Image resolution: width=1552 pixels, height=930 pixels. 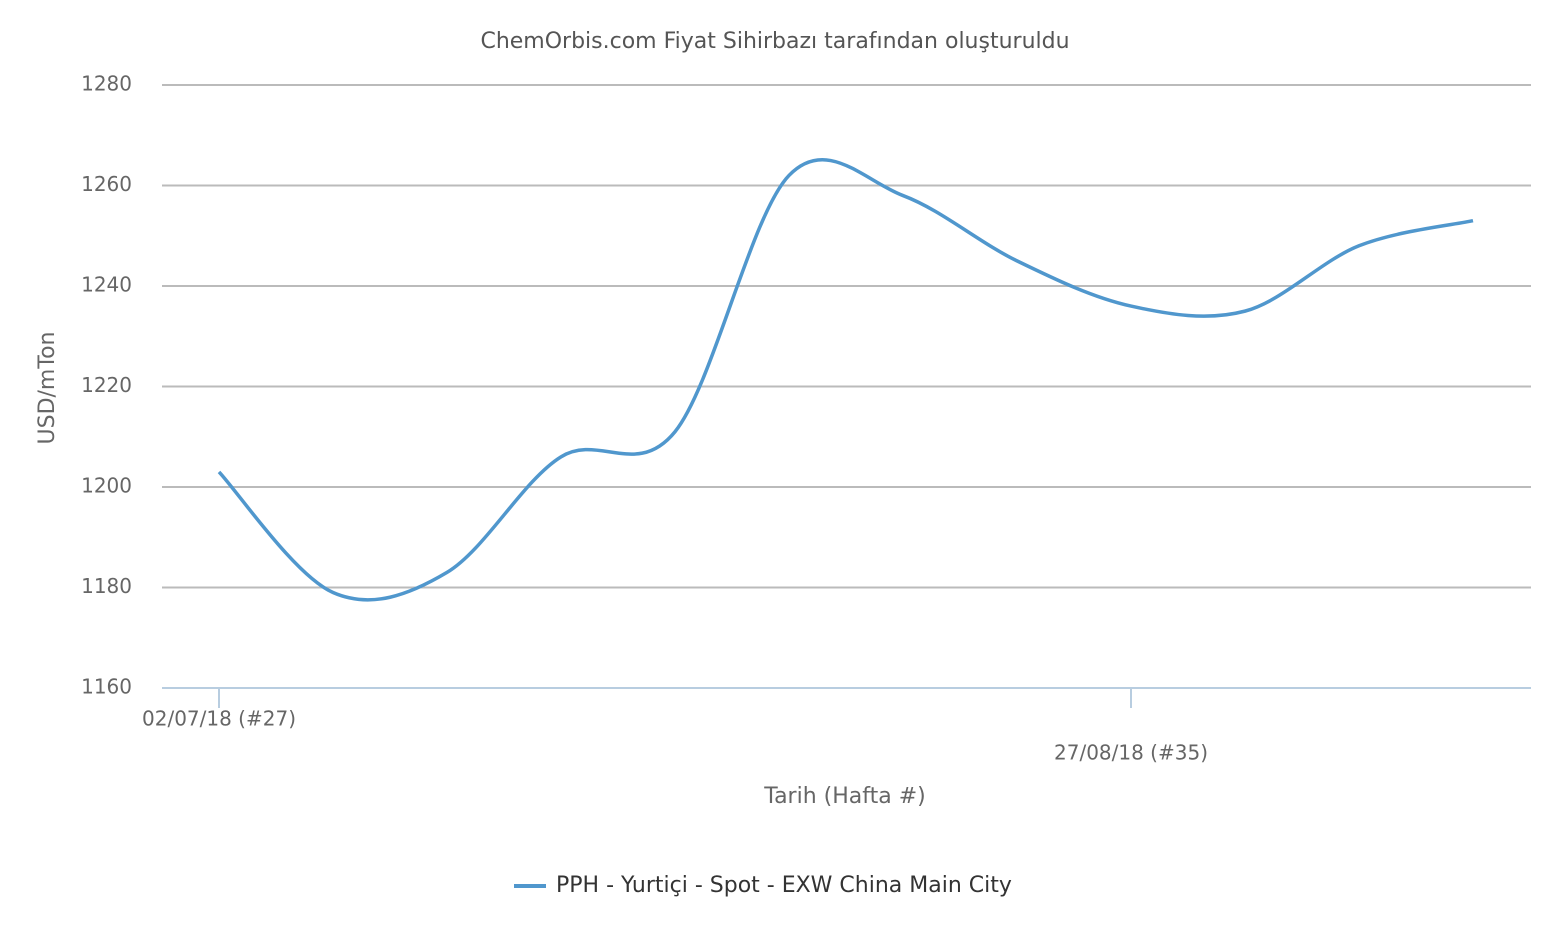 What do you see at coordinates (106, 285) in the screenshot?
I see `y-tick-label: 1240` at bounding box center [106, 285].